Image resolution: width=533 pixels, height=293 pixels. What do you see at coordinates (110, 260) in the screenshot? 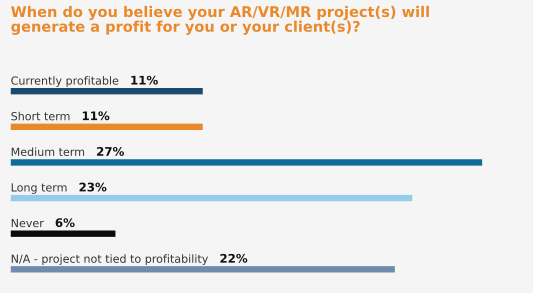
I see `y-tick-label: N/A - project not tied to profitability` at bounding box center [110, 260].